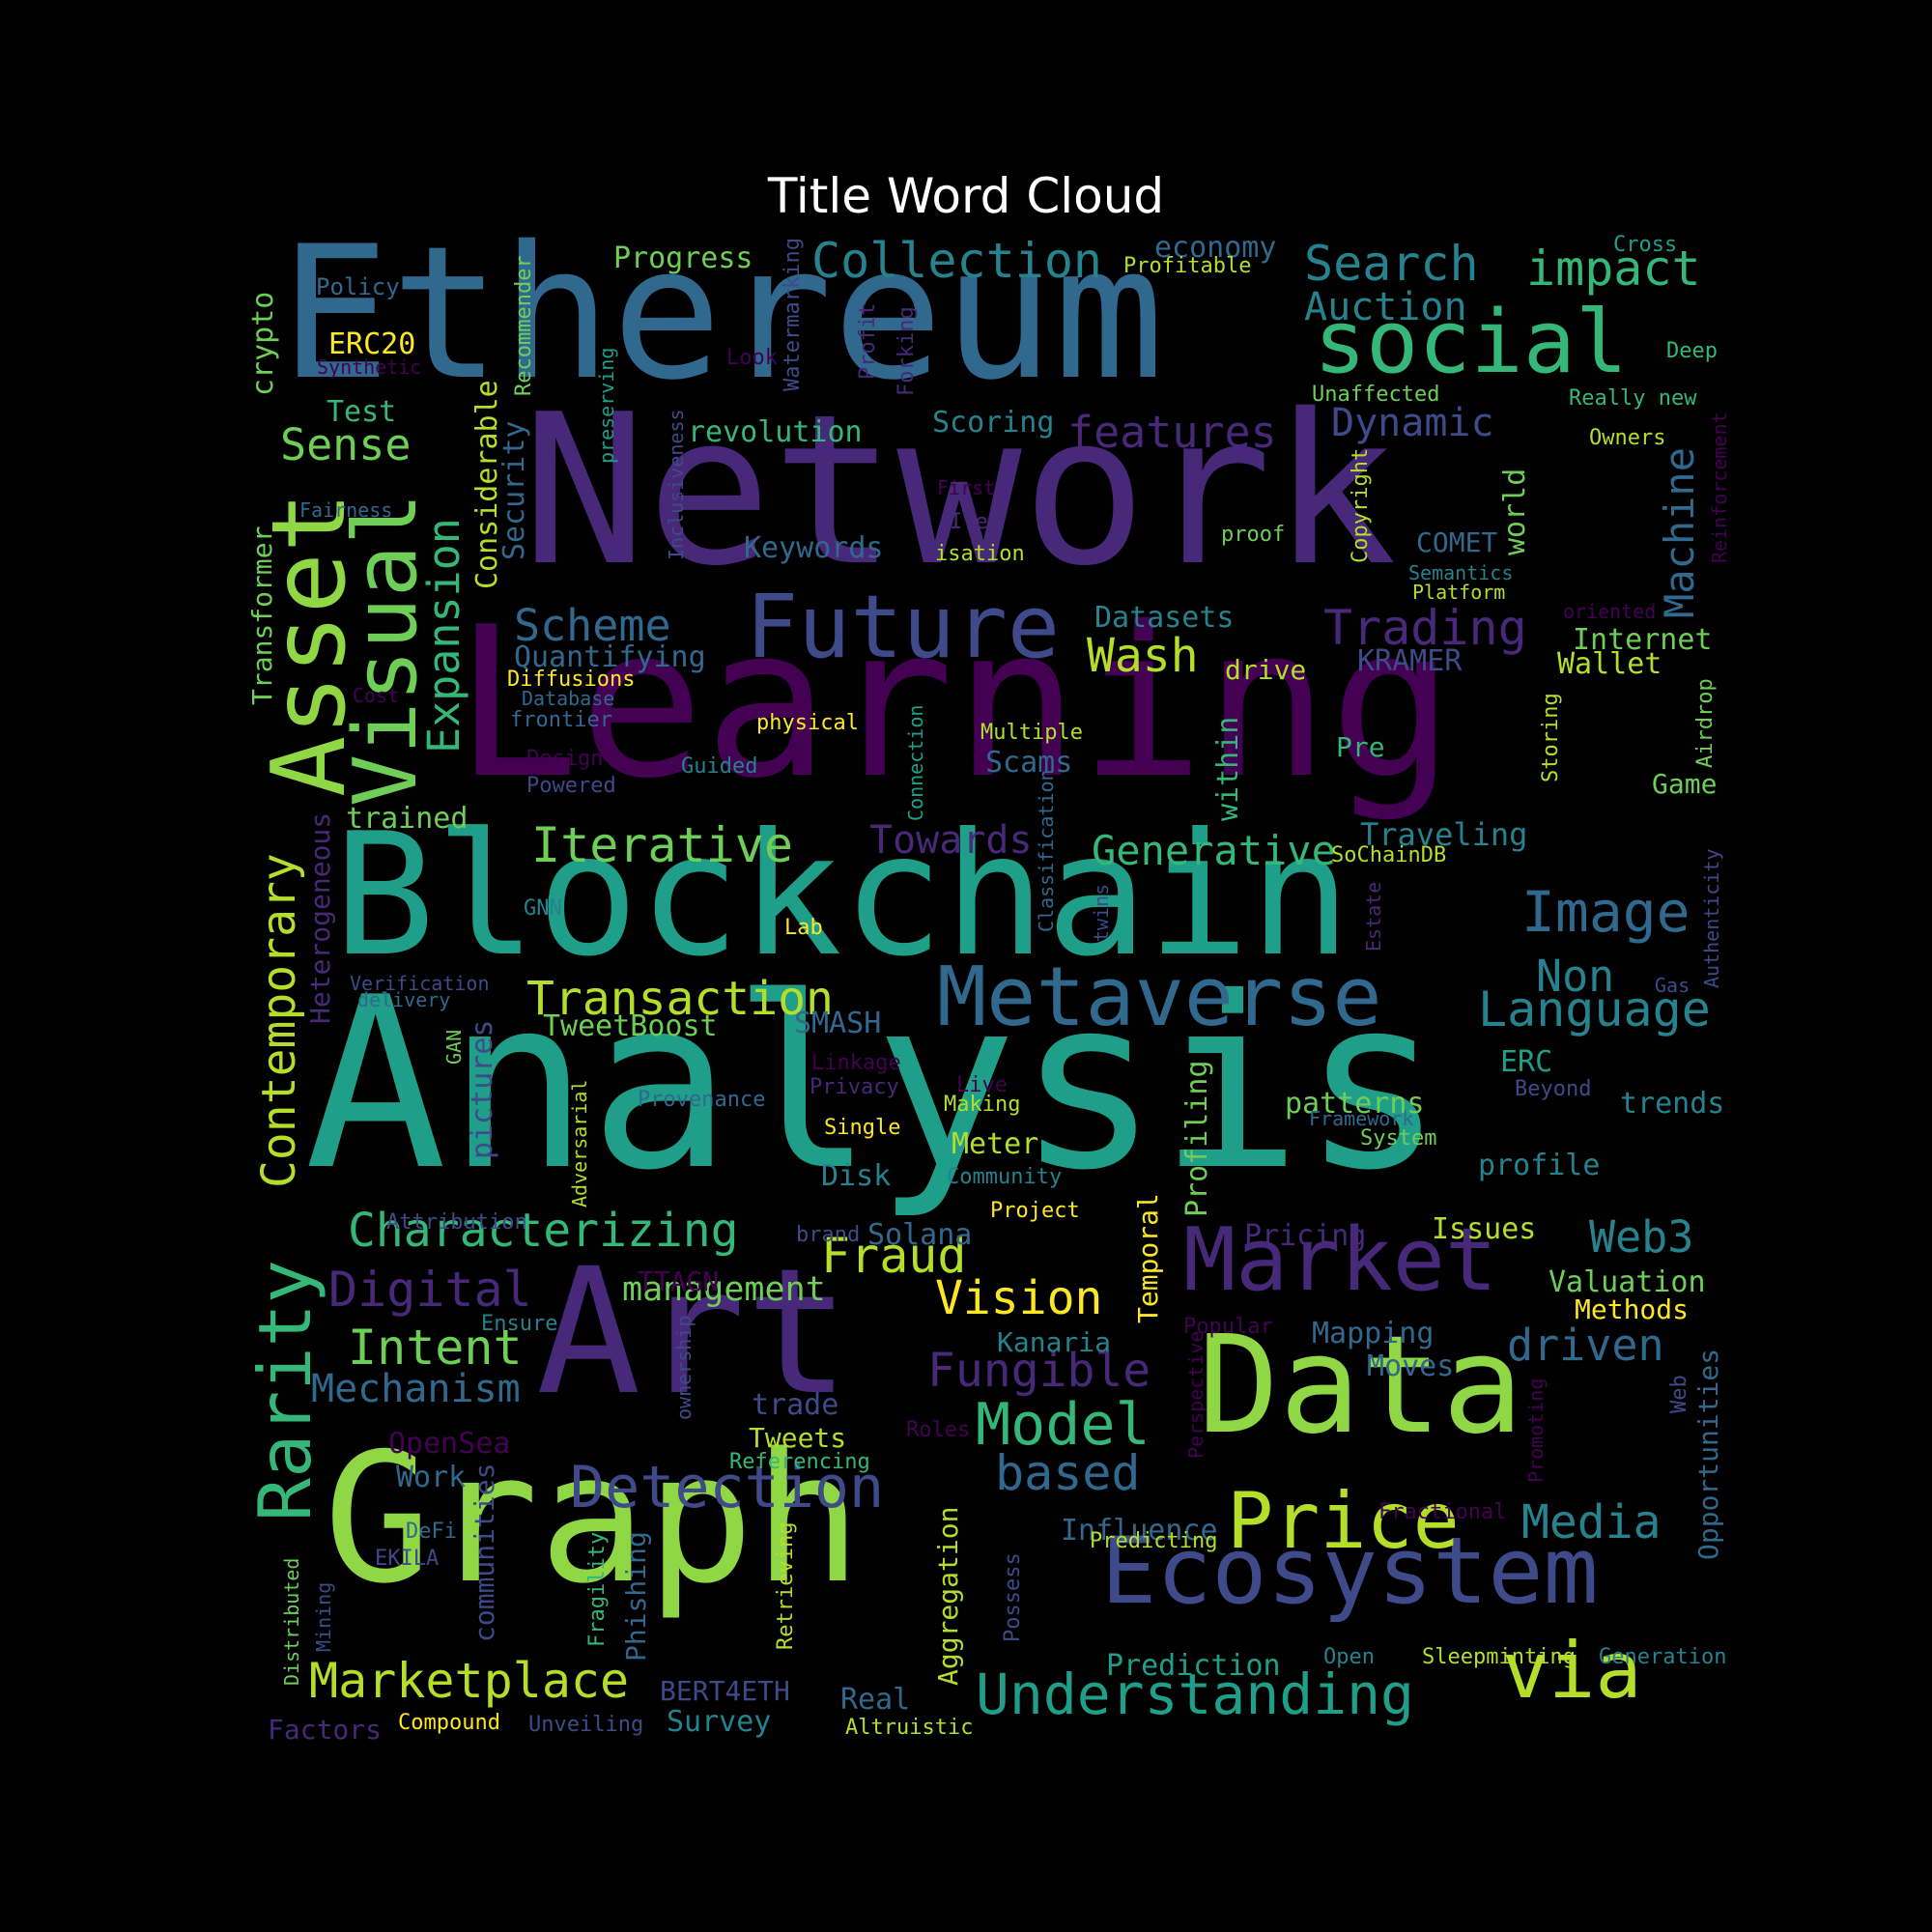 The width and height of the screenshot is (1932, 1932). I want to click on word-authenticity: Authenticity, so click(1711, 918).